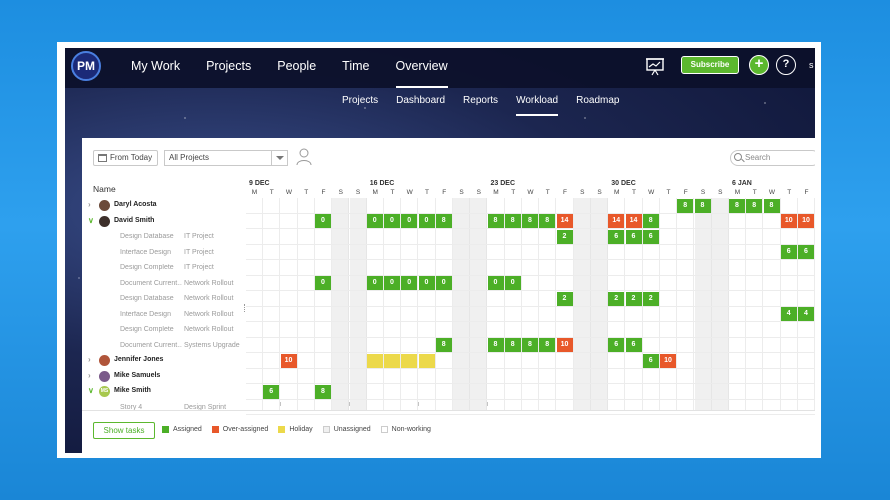  I want to click on person-row: › Jennifer Jones, so click(164, 361).